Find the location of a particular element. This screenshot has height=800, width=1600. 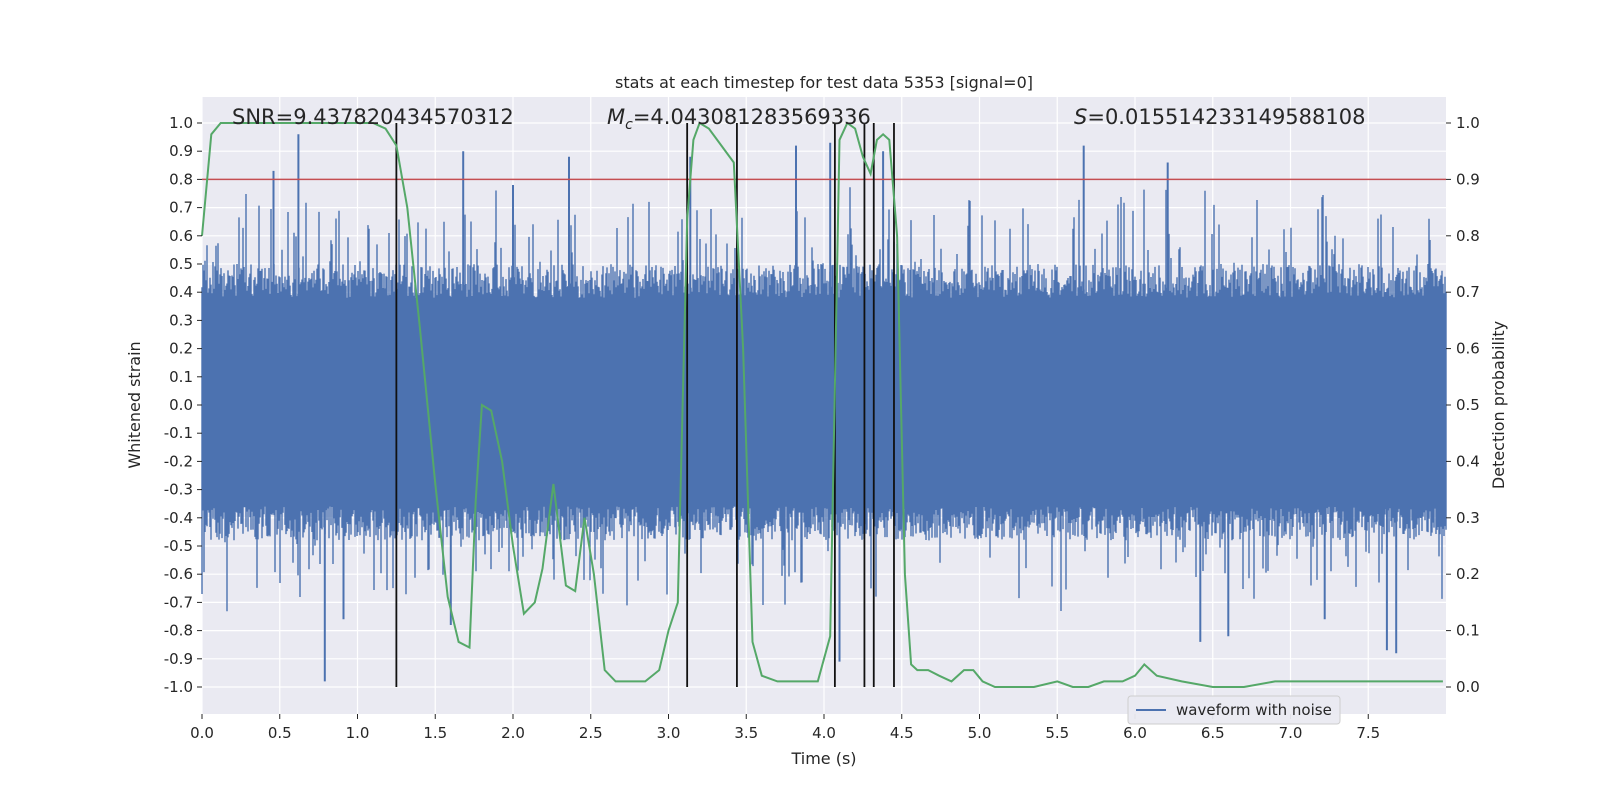

y-left-tick-label: -0.6 is located at coordinates (178, 574).